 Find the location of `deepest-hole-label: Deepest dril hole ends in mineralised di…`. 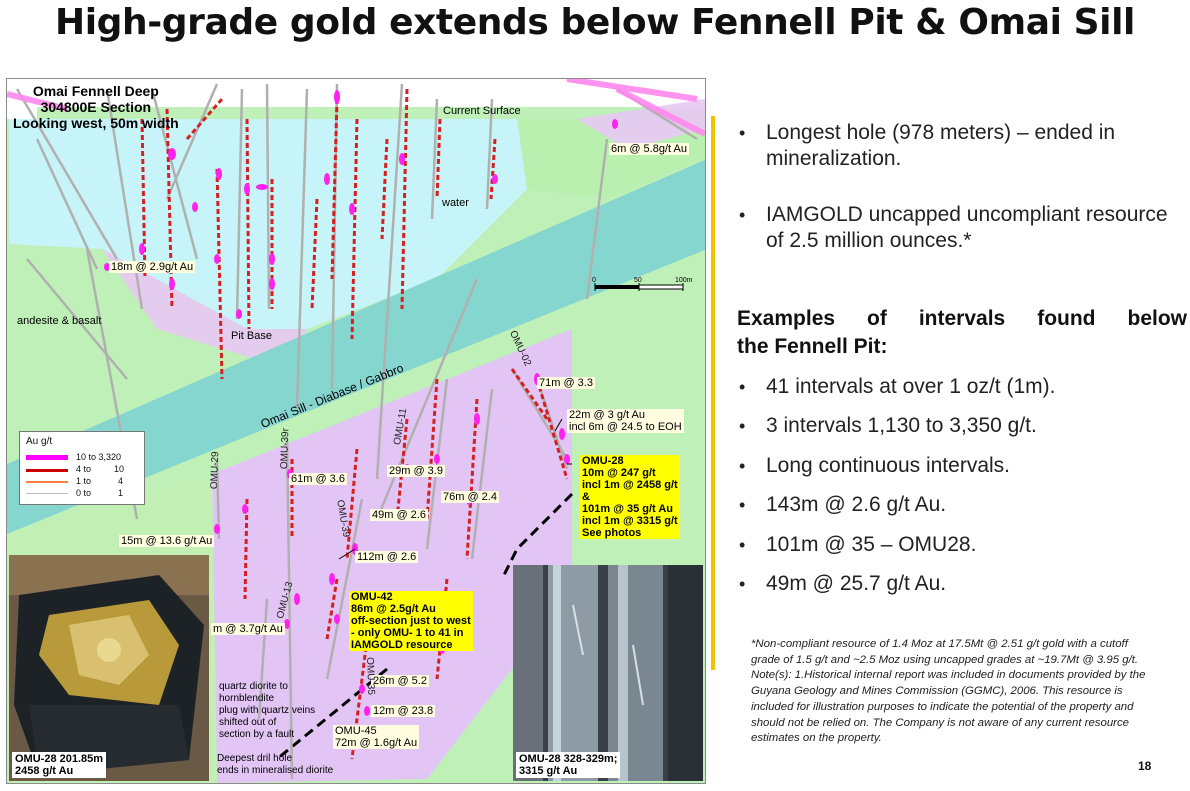

deepest-hole-label: Deepest dril hole ends in mineralised di… is located at coordinates (275, 764).